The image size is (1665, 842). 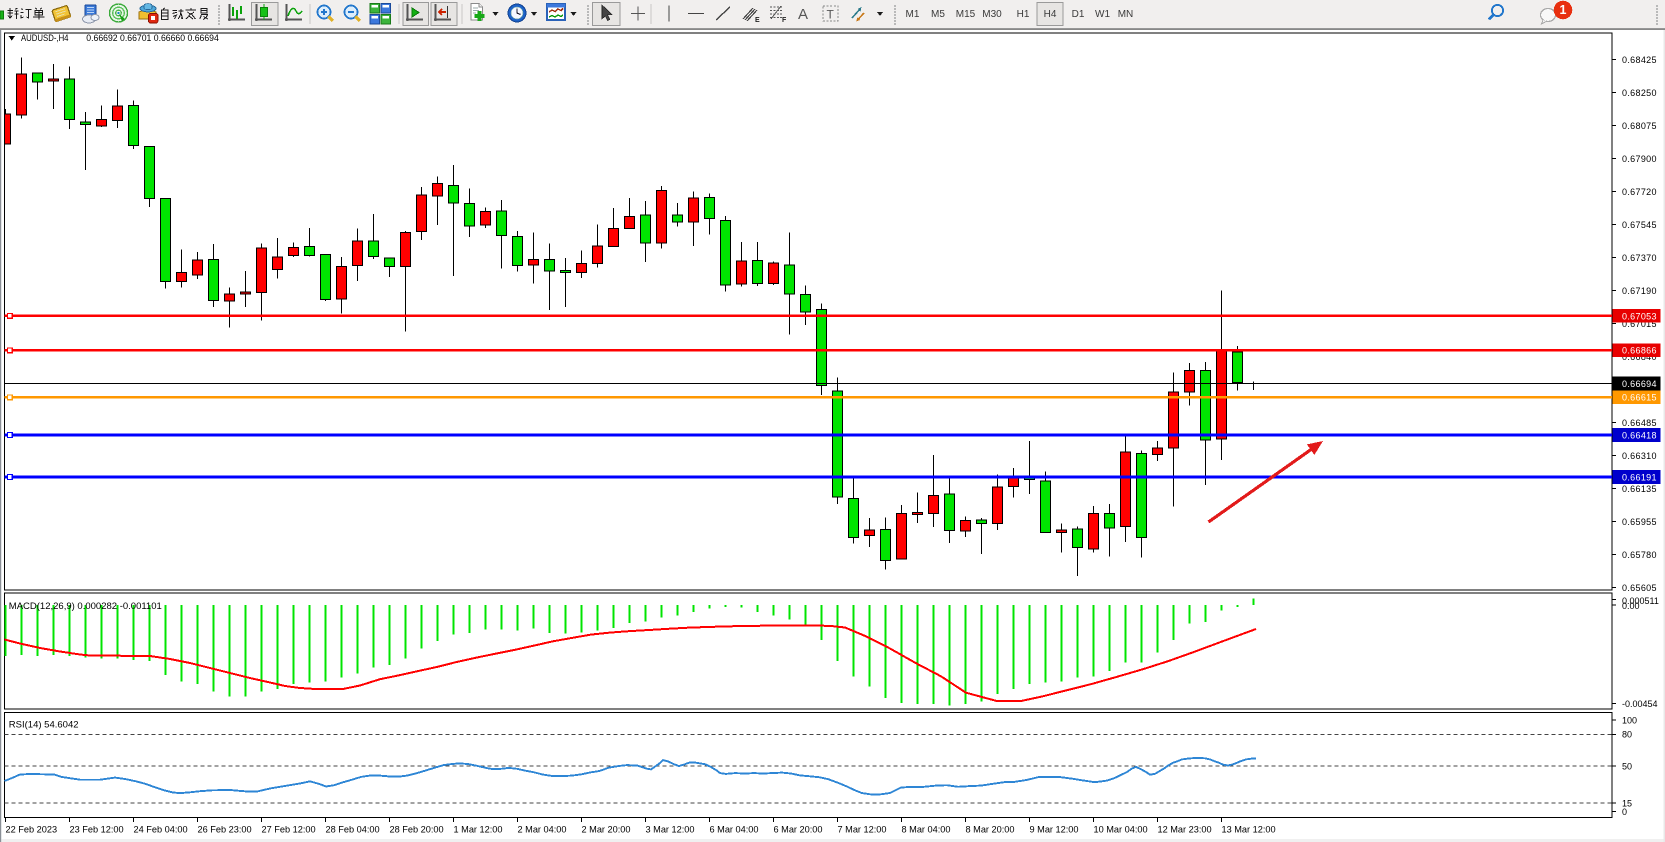 I want to click on svg-text:MACD(12,26,9) 0.000282 -0.0011: MACD(12,26,9) 0.000282 -0.001101, so click(x=85, y=606).